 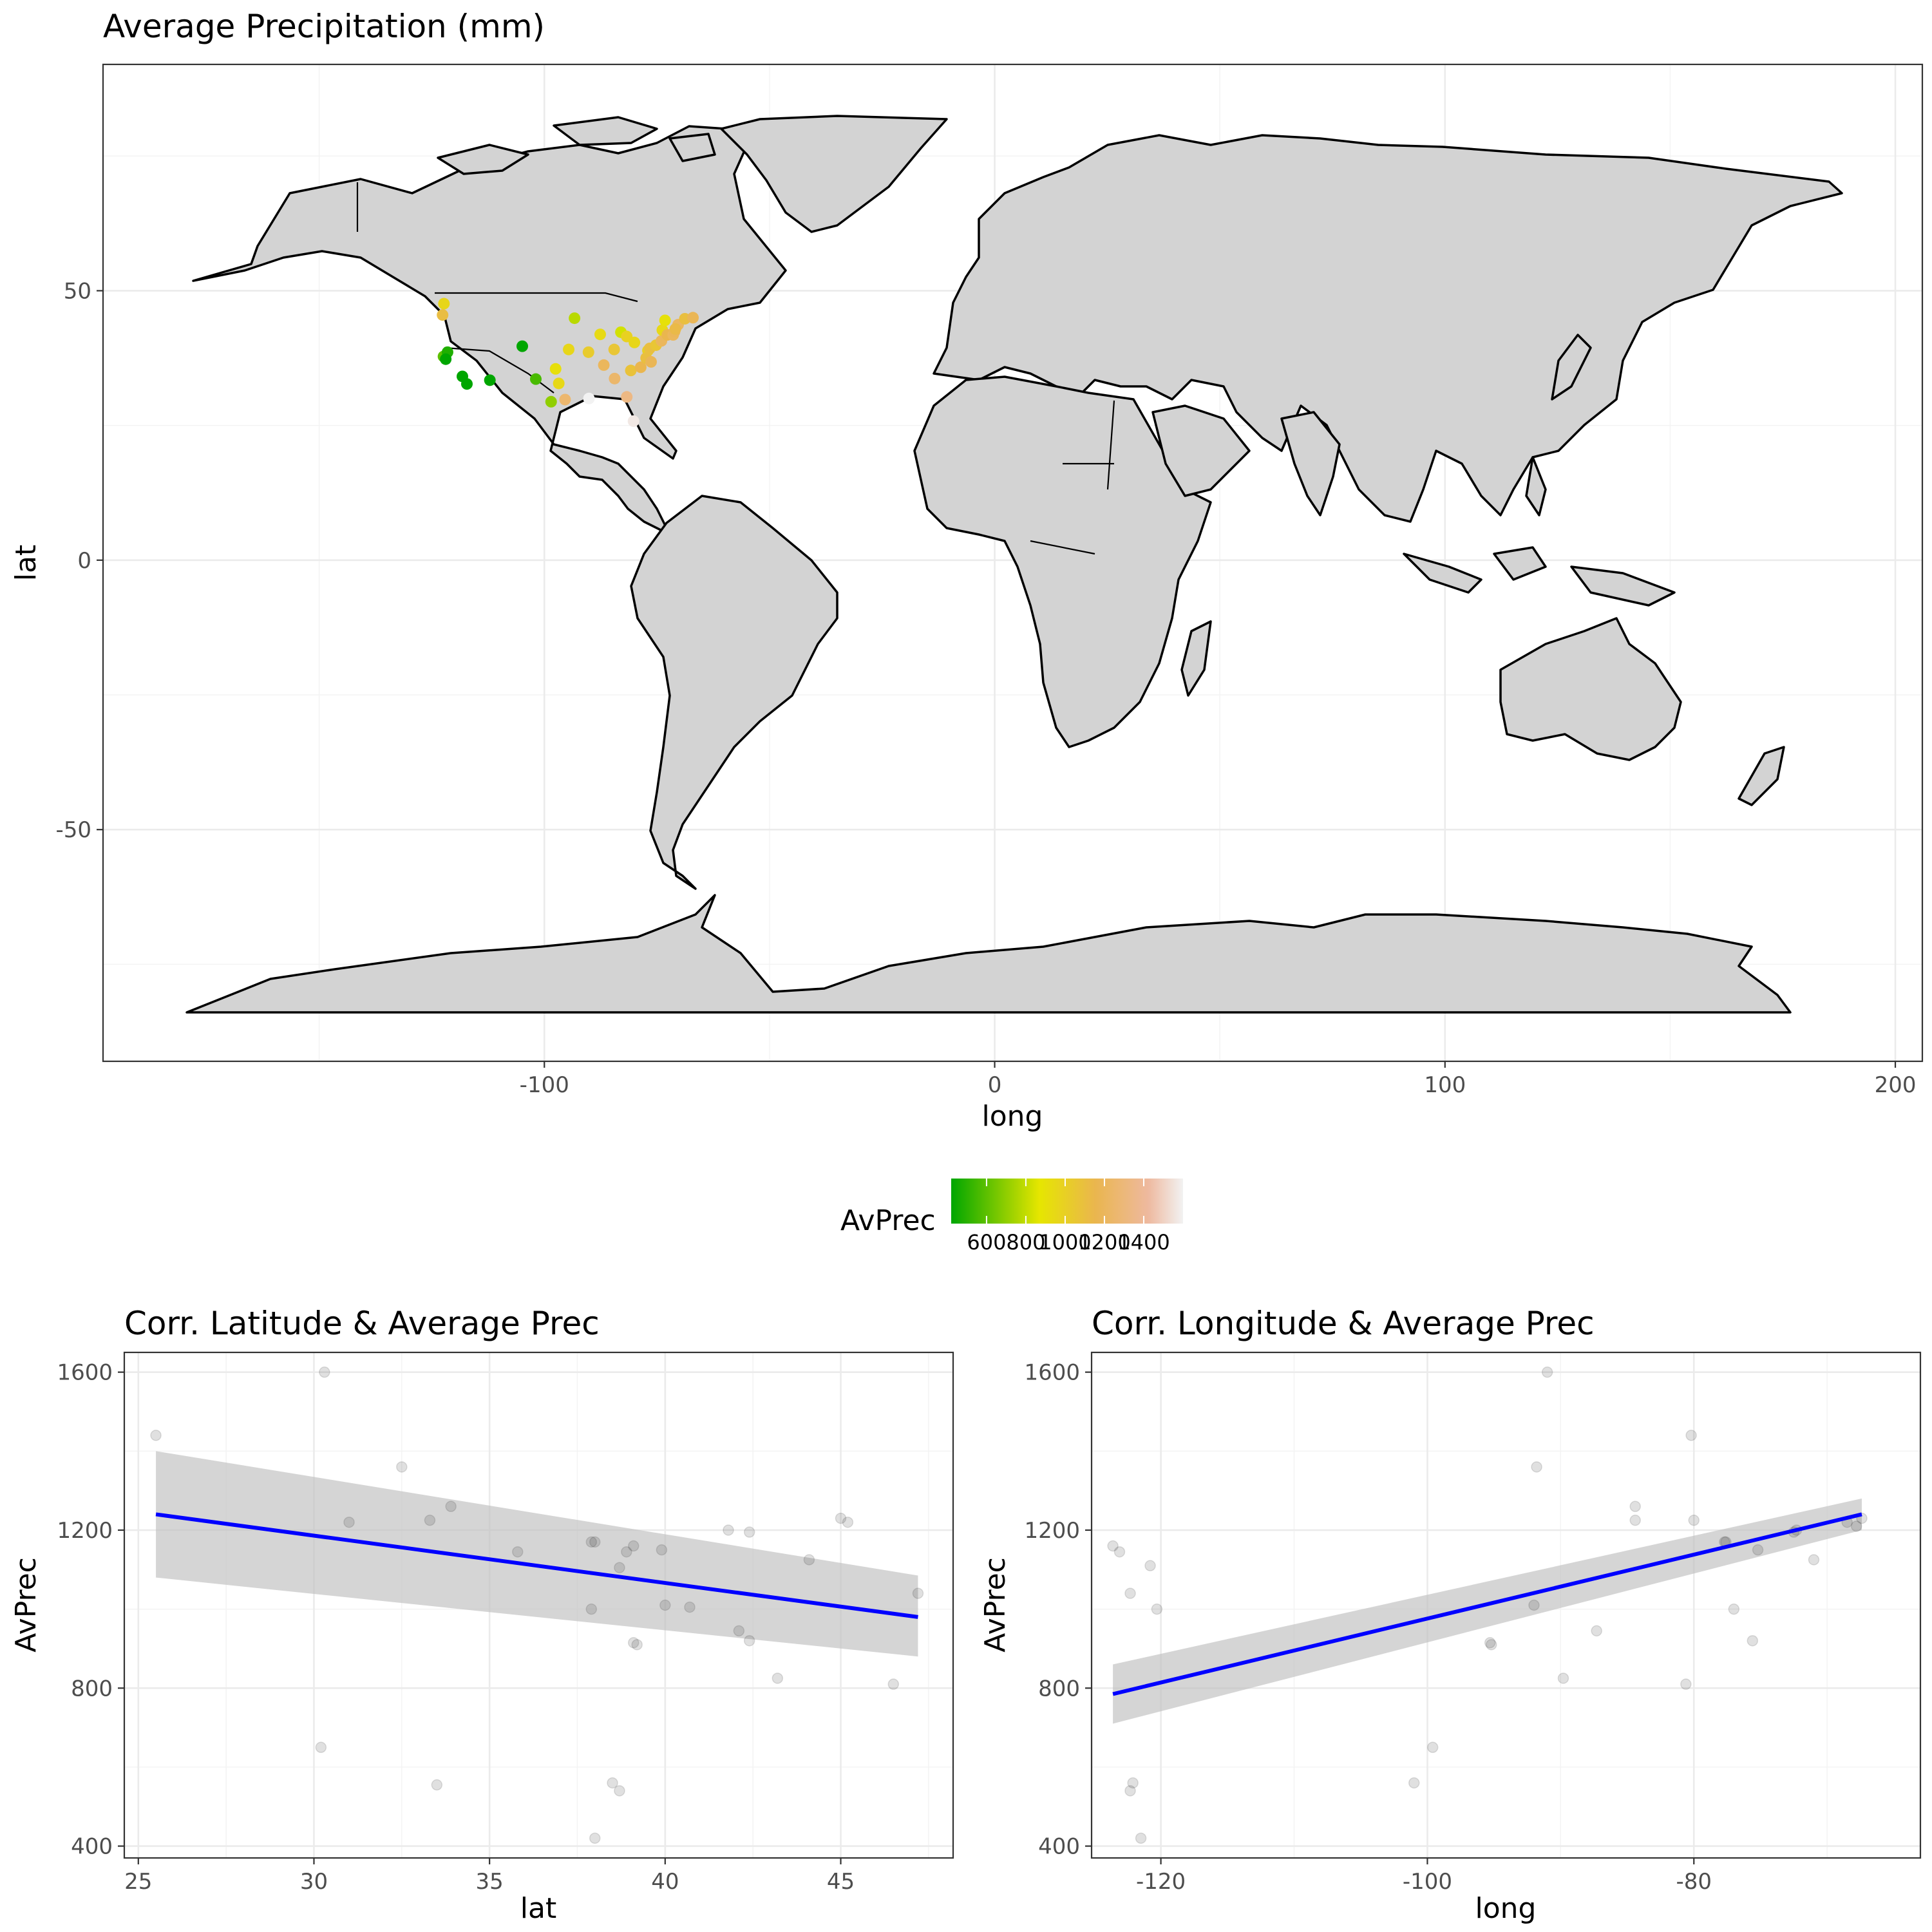 What do you see at coordinates (1428, 1882) in the screenshot?
I see `long-x-tick-label: -100` at bounding box center [1428, 1882].